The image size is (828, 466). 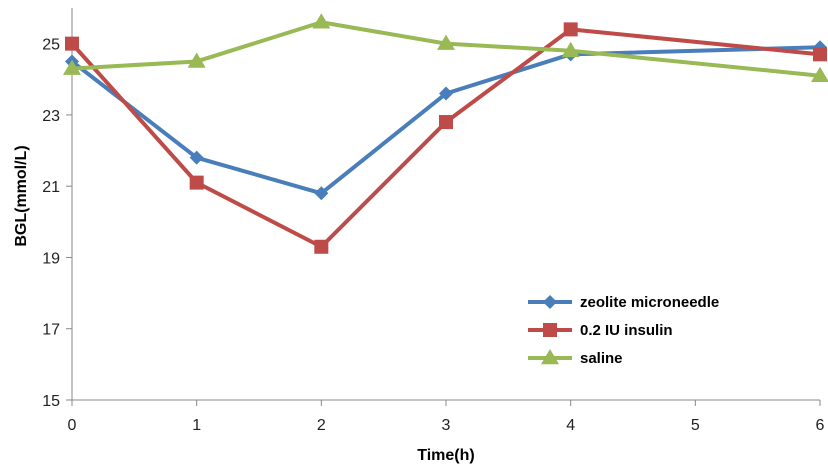 I want to click on x-axis-title: Time(h), so click(x=445, y=455).